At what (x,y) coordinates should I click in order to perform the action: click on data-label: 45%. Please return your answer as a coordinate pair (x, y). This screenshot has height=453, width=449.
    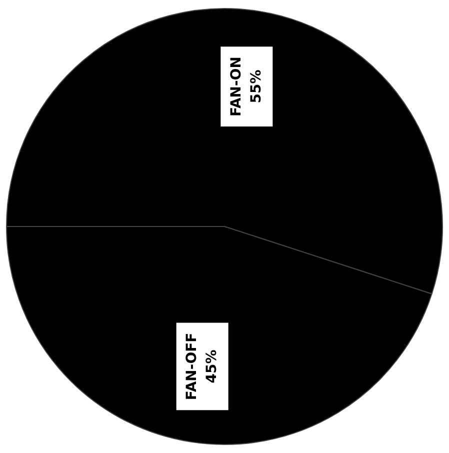
    Looking at the image, I should click on (212, 367).